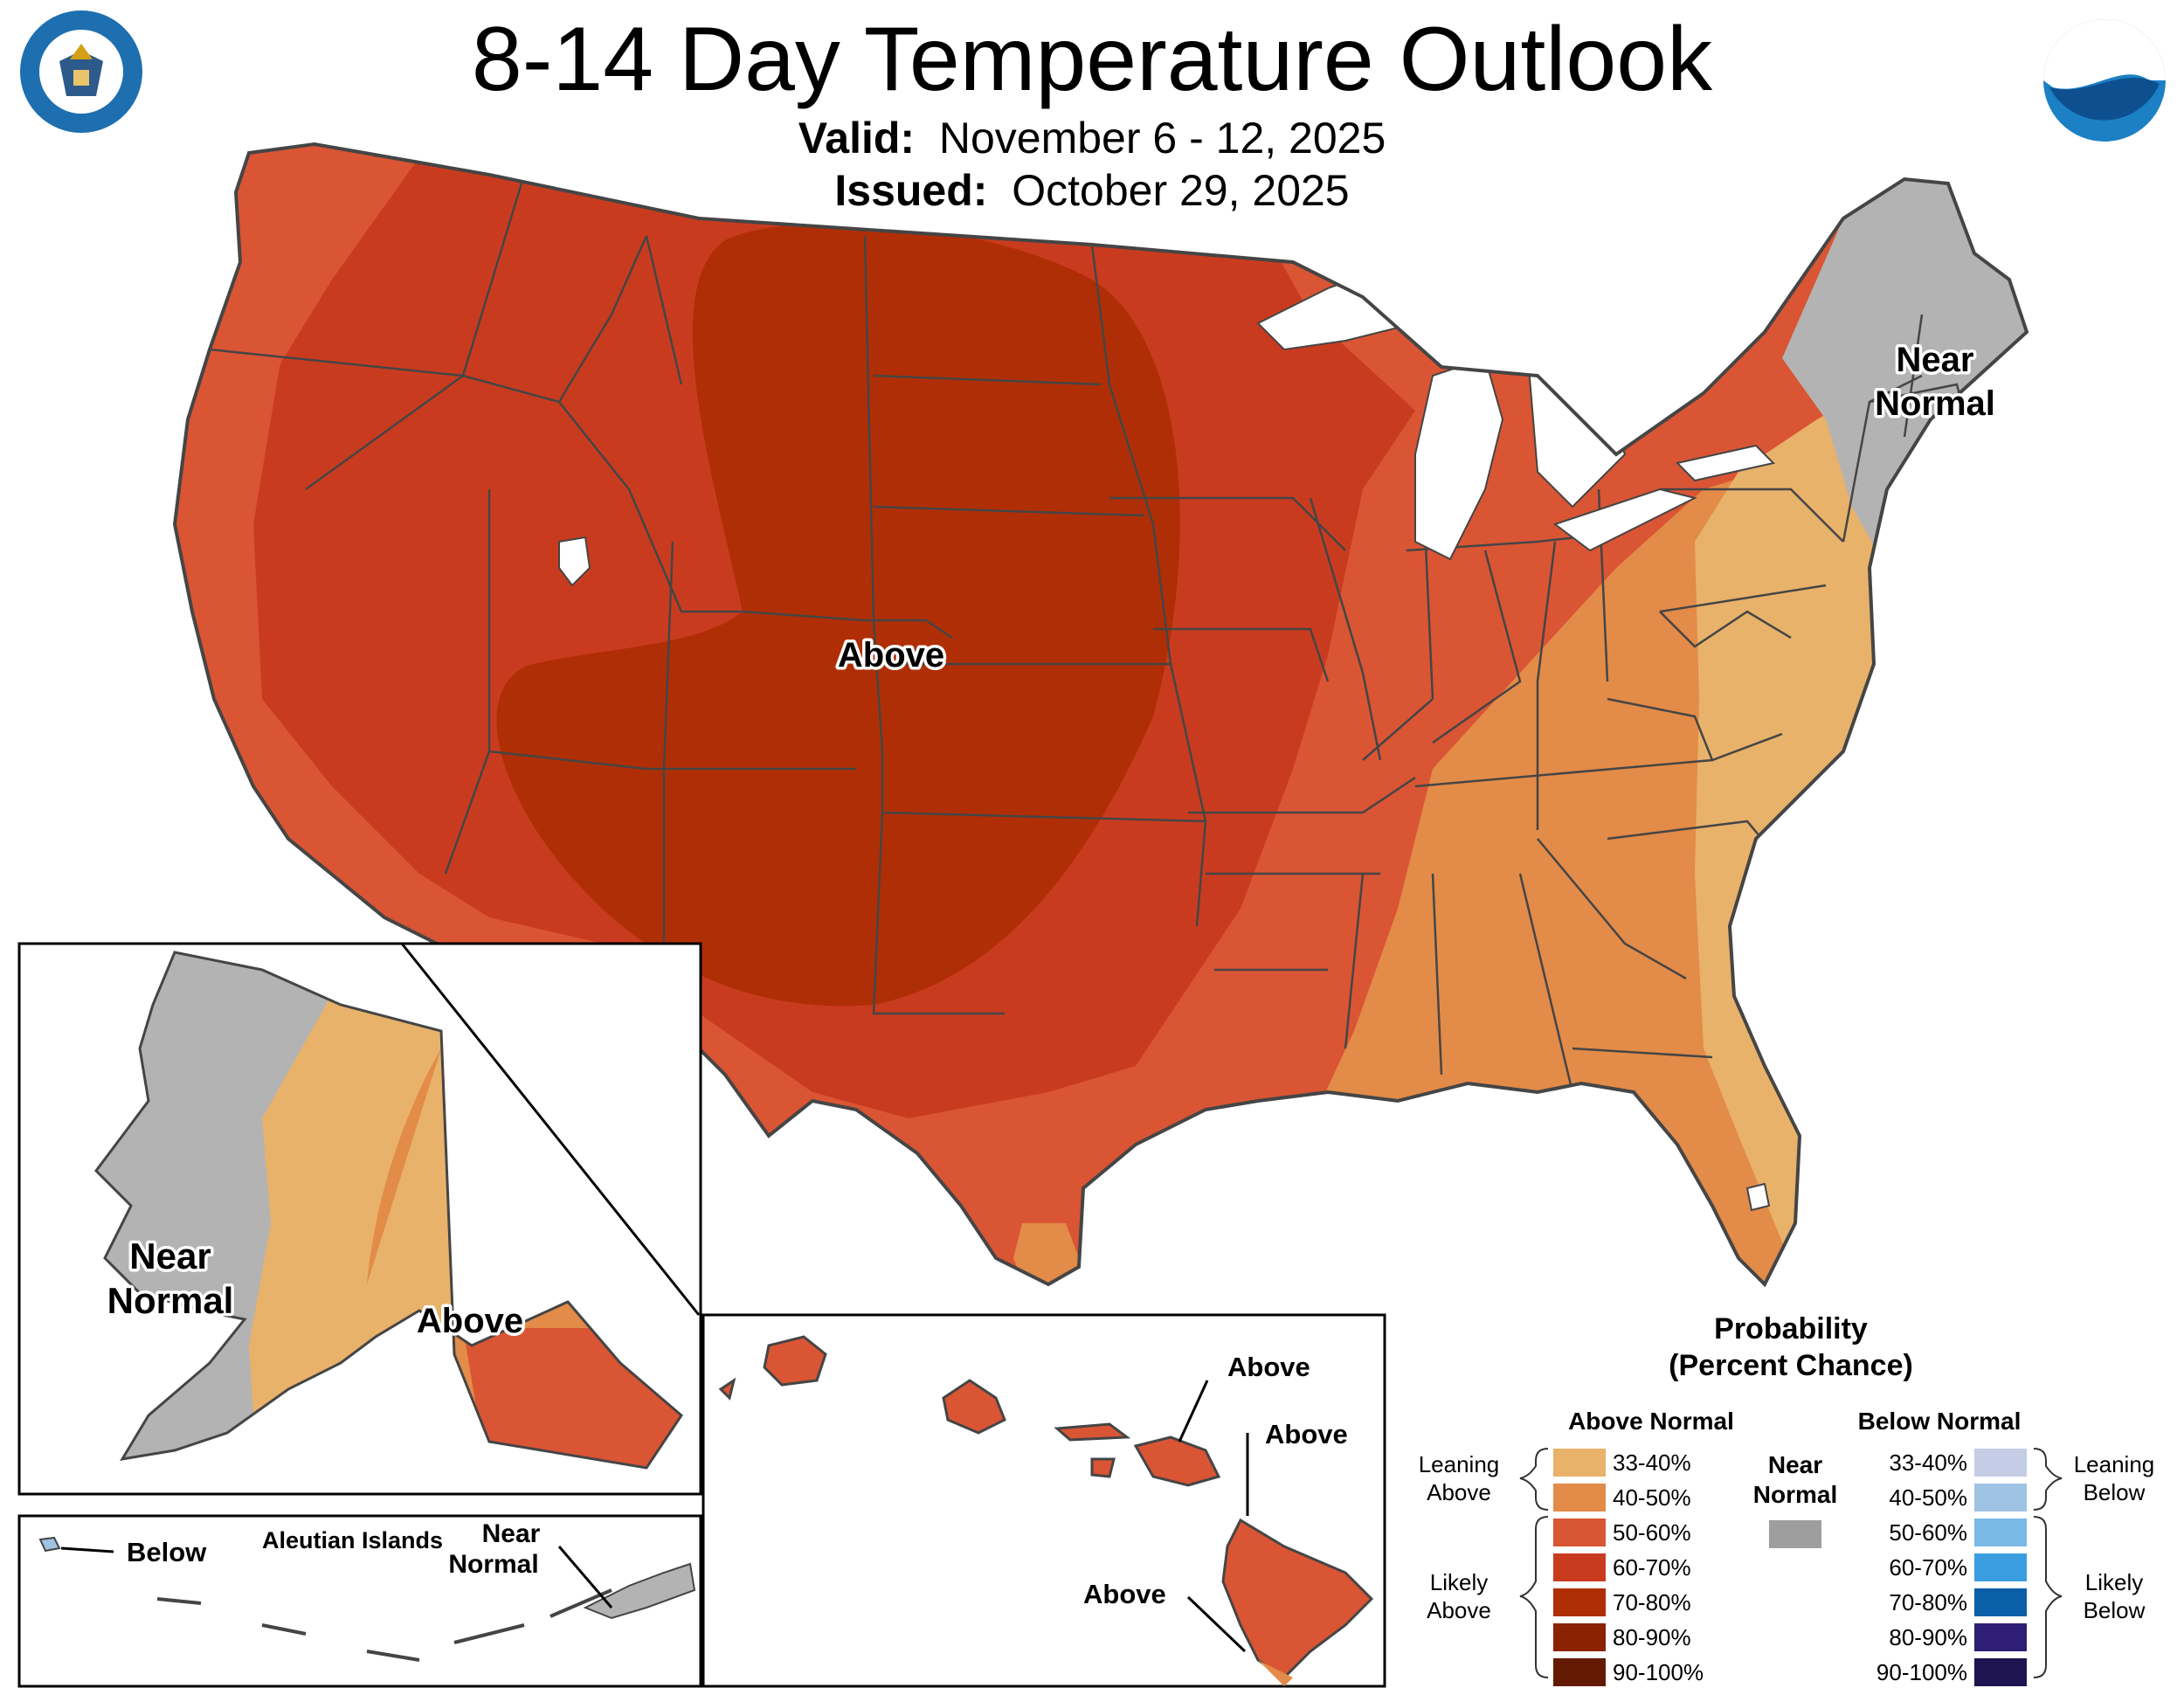  What do you see at coordinates (1652, 1567) in the screenshot?
I see `legend-above-label-4: 60-70%` at bounding box center [1652, 1567].